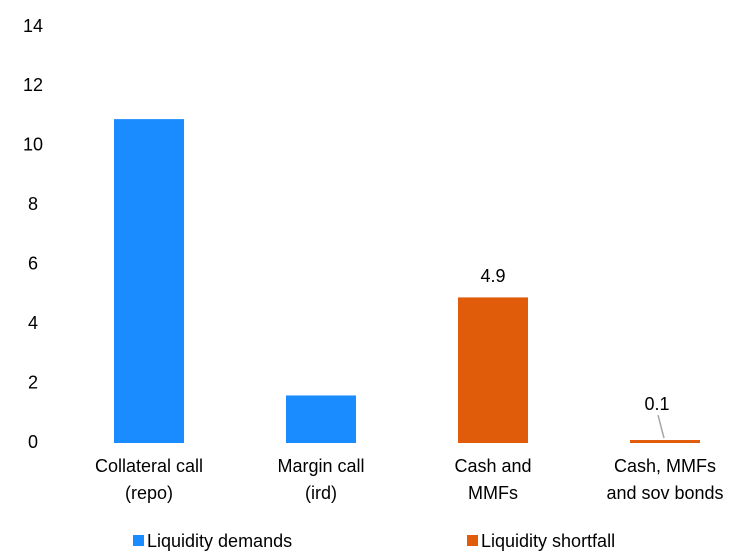  What do you see at coordinates (33, 145) in the screenshot?
I see `y-tick-label: 10` at bounding box center [33, 145].